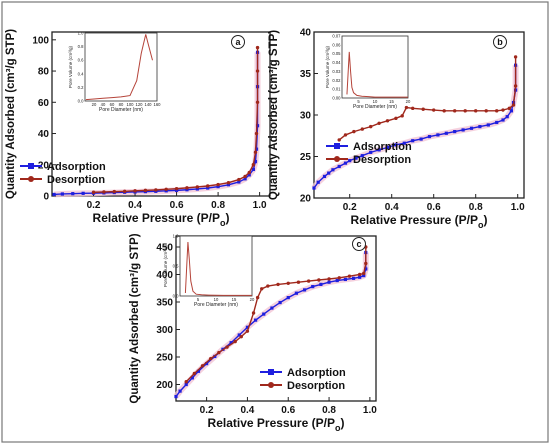 This screenshot has height=444, width=550. Describe the element at coordinates (327, 66) in the screenshot. I see `inset-y-label: Pore Volume (cm³/g)` at that location.